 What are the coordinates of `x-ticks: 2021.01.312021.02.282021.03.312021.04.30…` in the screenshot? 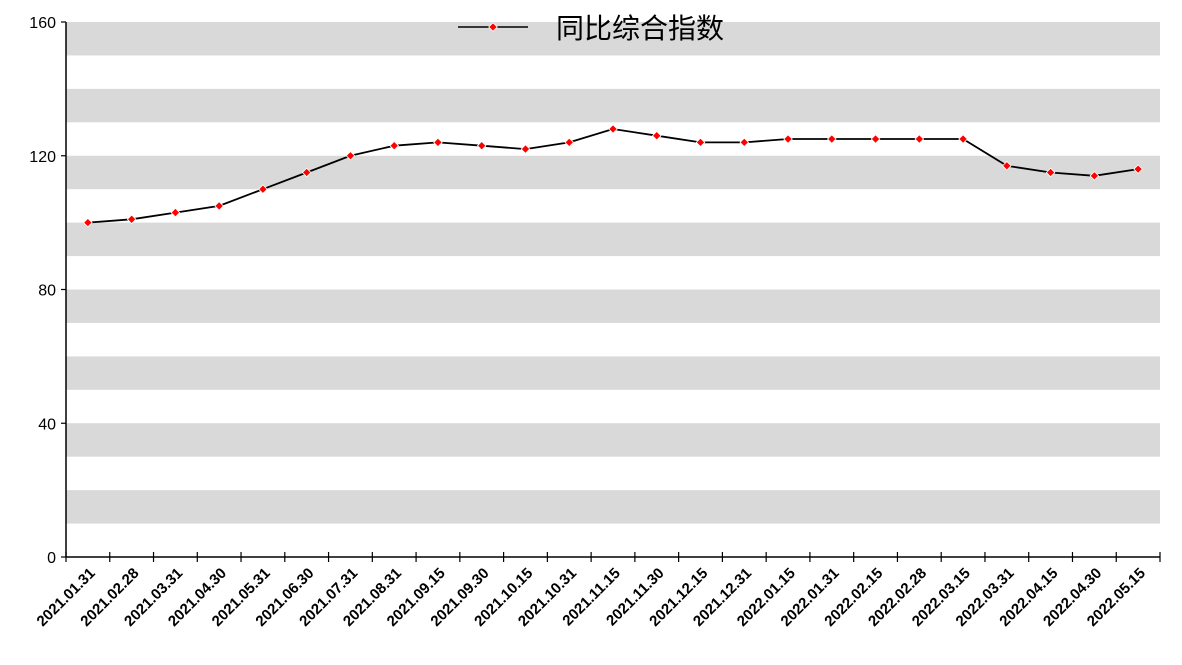 It's located at (597, 591).